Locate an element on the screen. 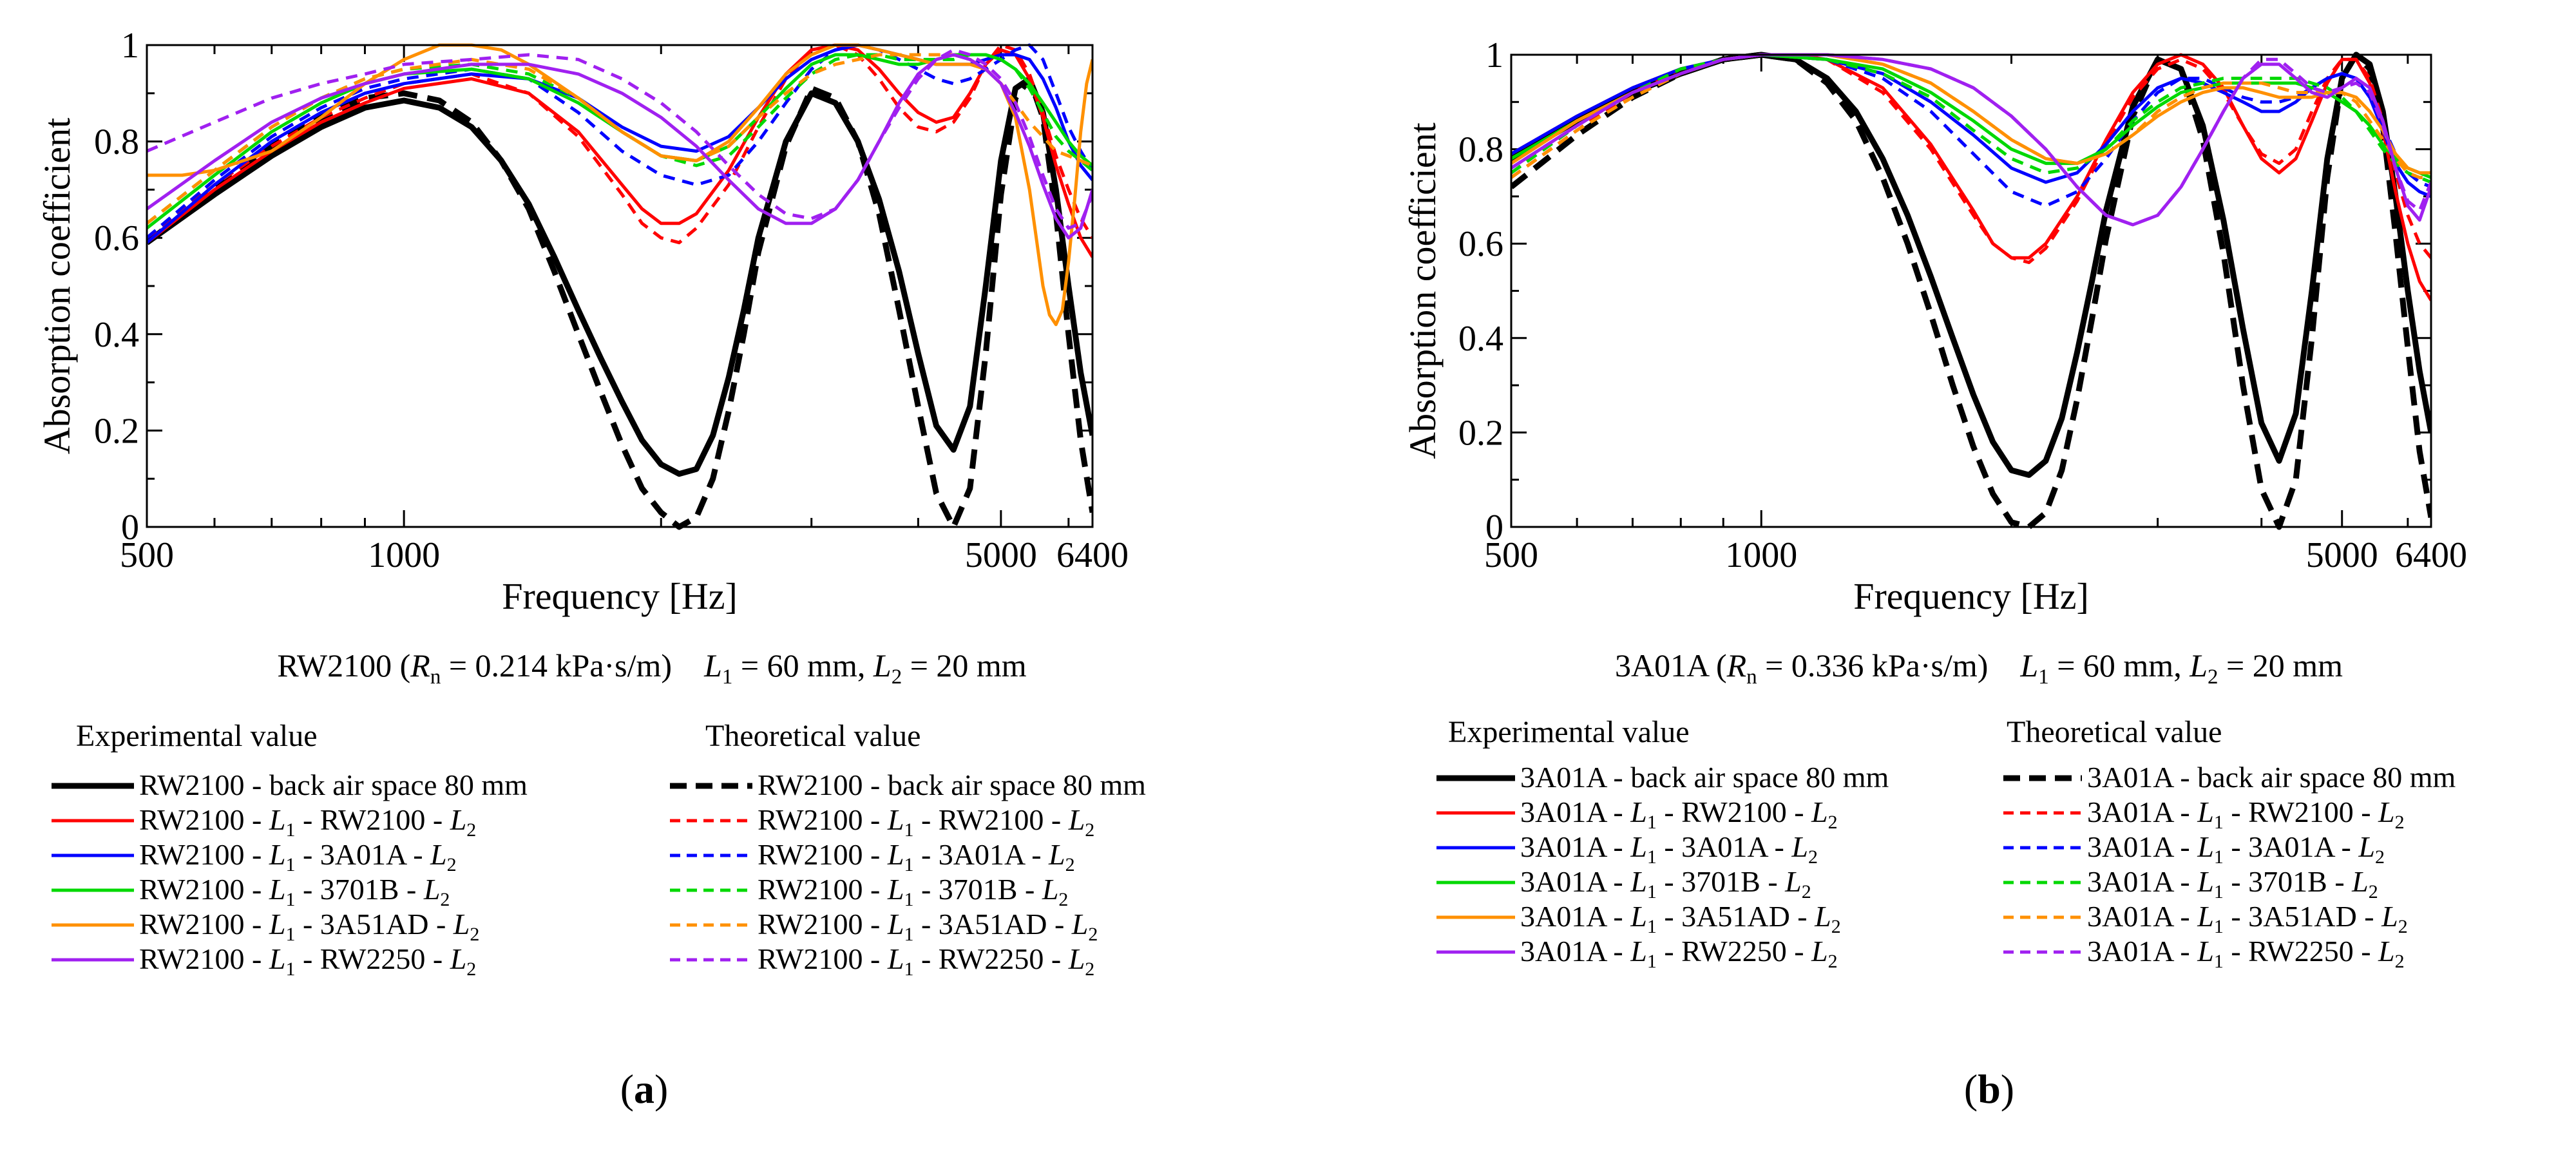 This screenshot has width=2576, height=1164. legend-entry-theoretical: RW2100 - L1​ - 3A01A - L2​ is located at coordinates (917, 856).